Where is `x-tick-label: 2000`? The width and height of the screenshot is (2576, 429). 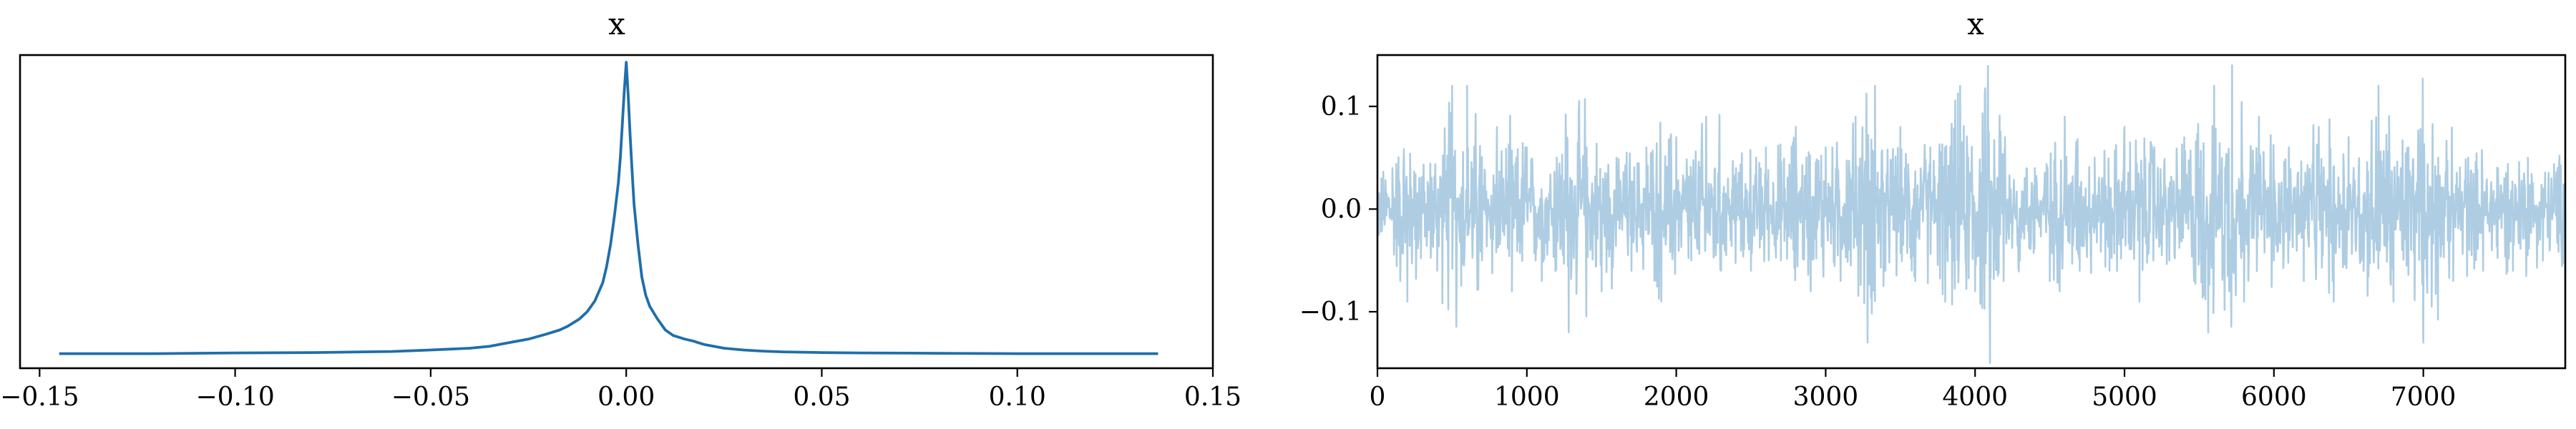 x-tick-label: 2000 is located at coordinates (1676, 397).